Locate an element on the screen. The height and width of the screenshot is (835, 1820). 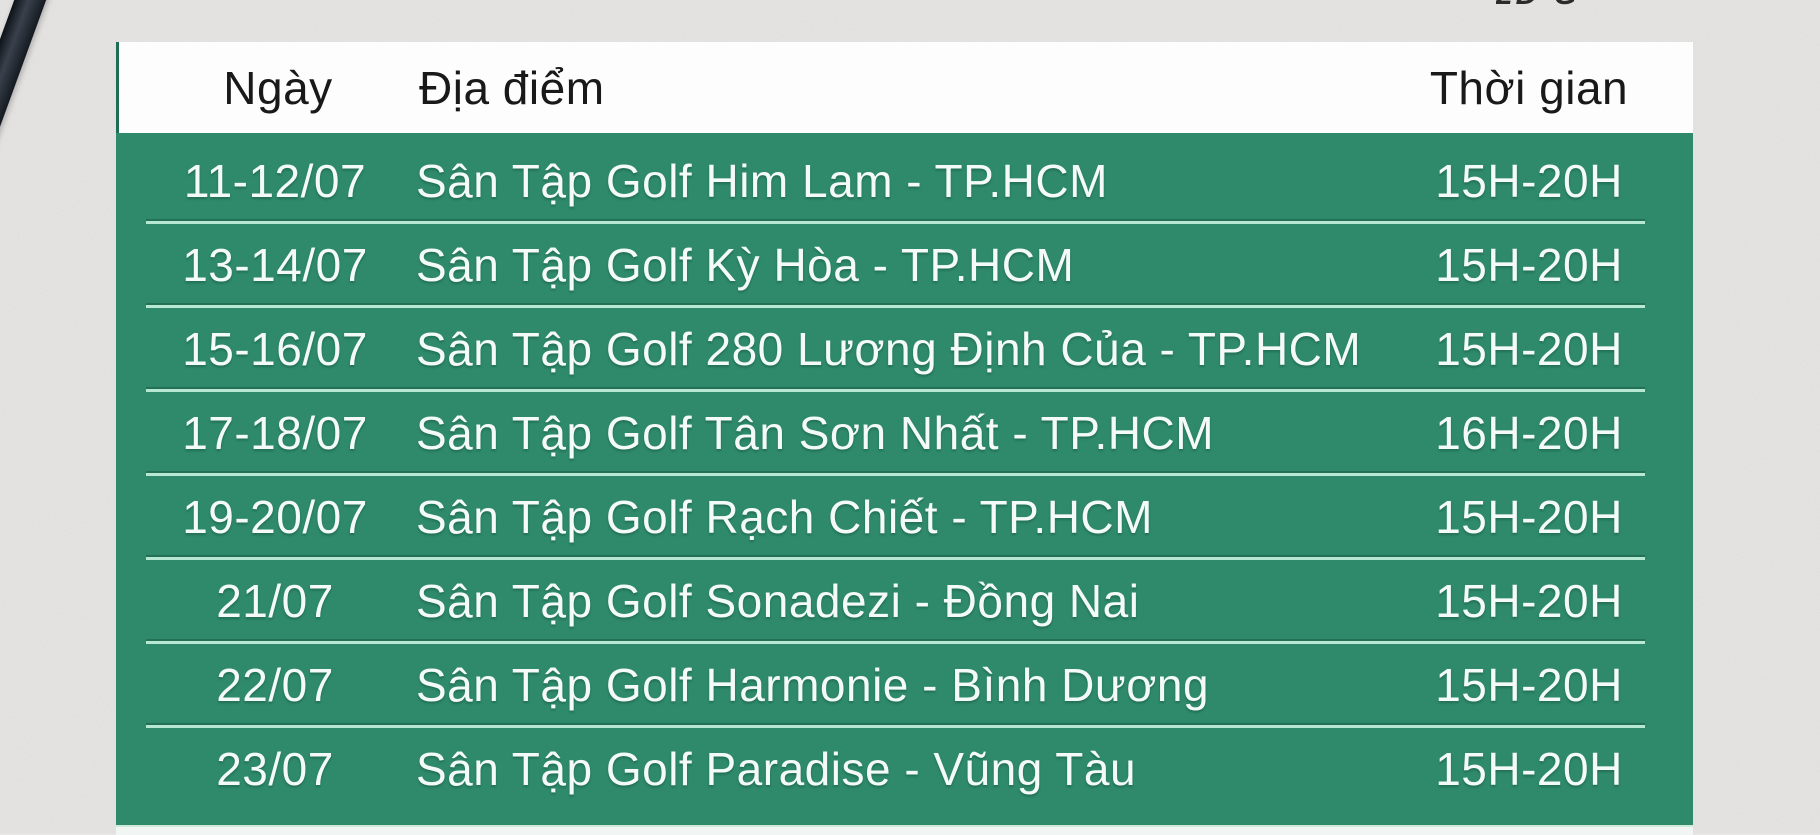
date-cell: 11-12/07 is located at coordinates (275, 181).